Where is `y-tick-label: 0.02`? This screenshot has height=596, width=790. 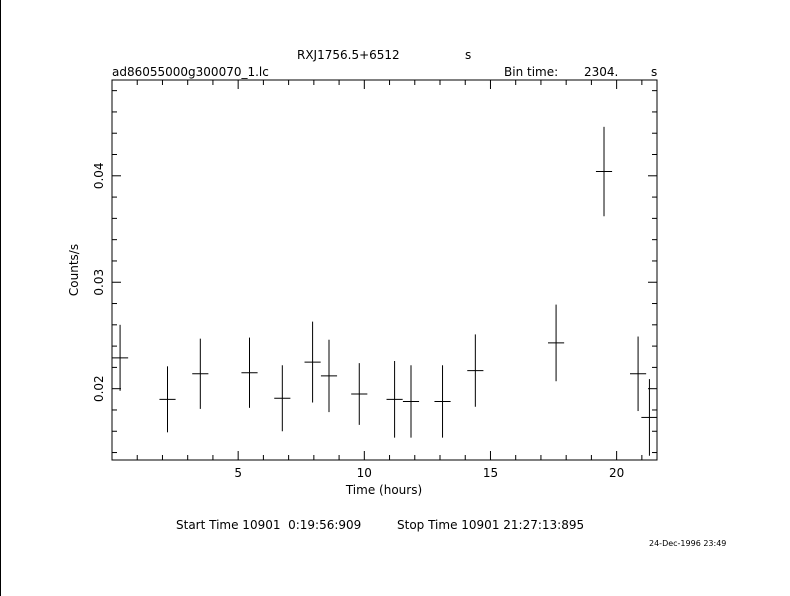
y-tick-label: 0.02 is located at coordinates (99, 388).